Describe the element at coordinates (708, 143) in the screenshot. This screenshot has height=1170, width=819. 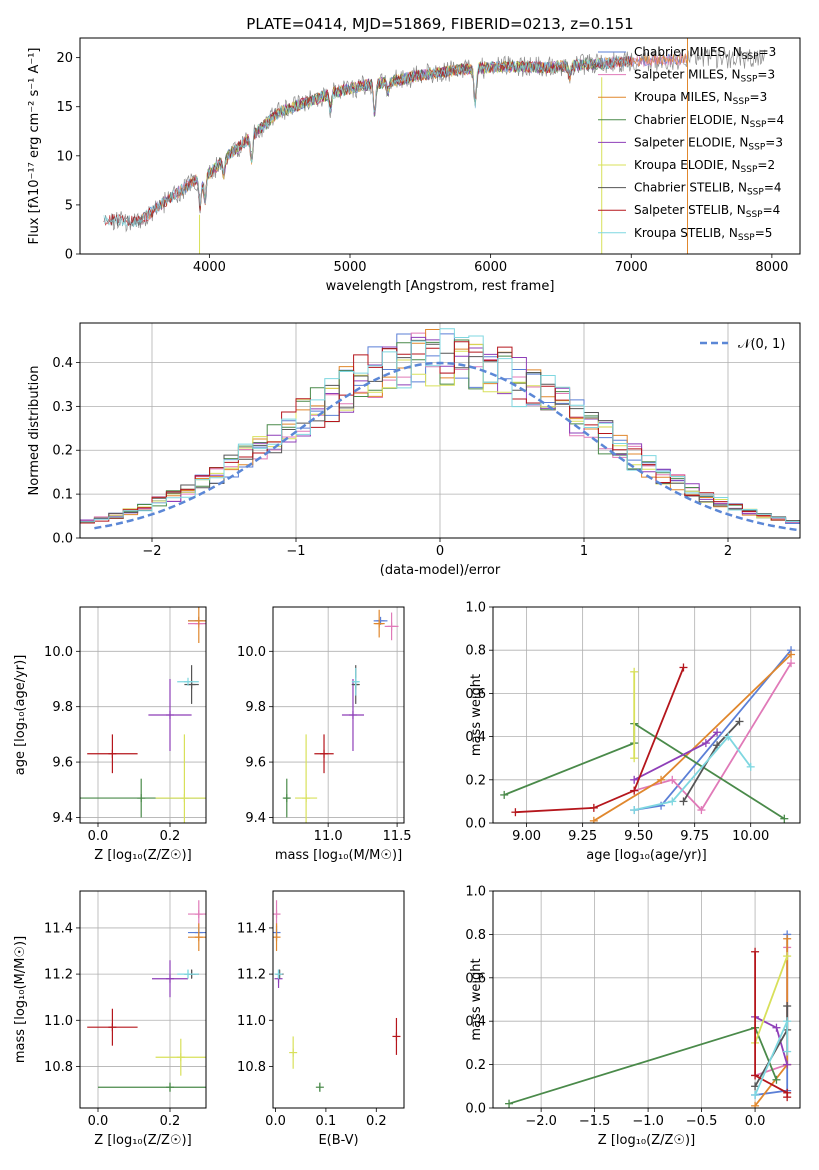
I see `legend-entry: Salpeter ELODIE, NSSP=3` at that location.